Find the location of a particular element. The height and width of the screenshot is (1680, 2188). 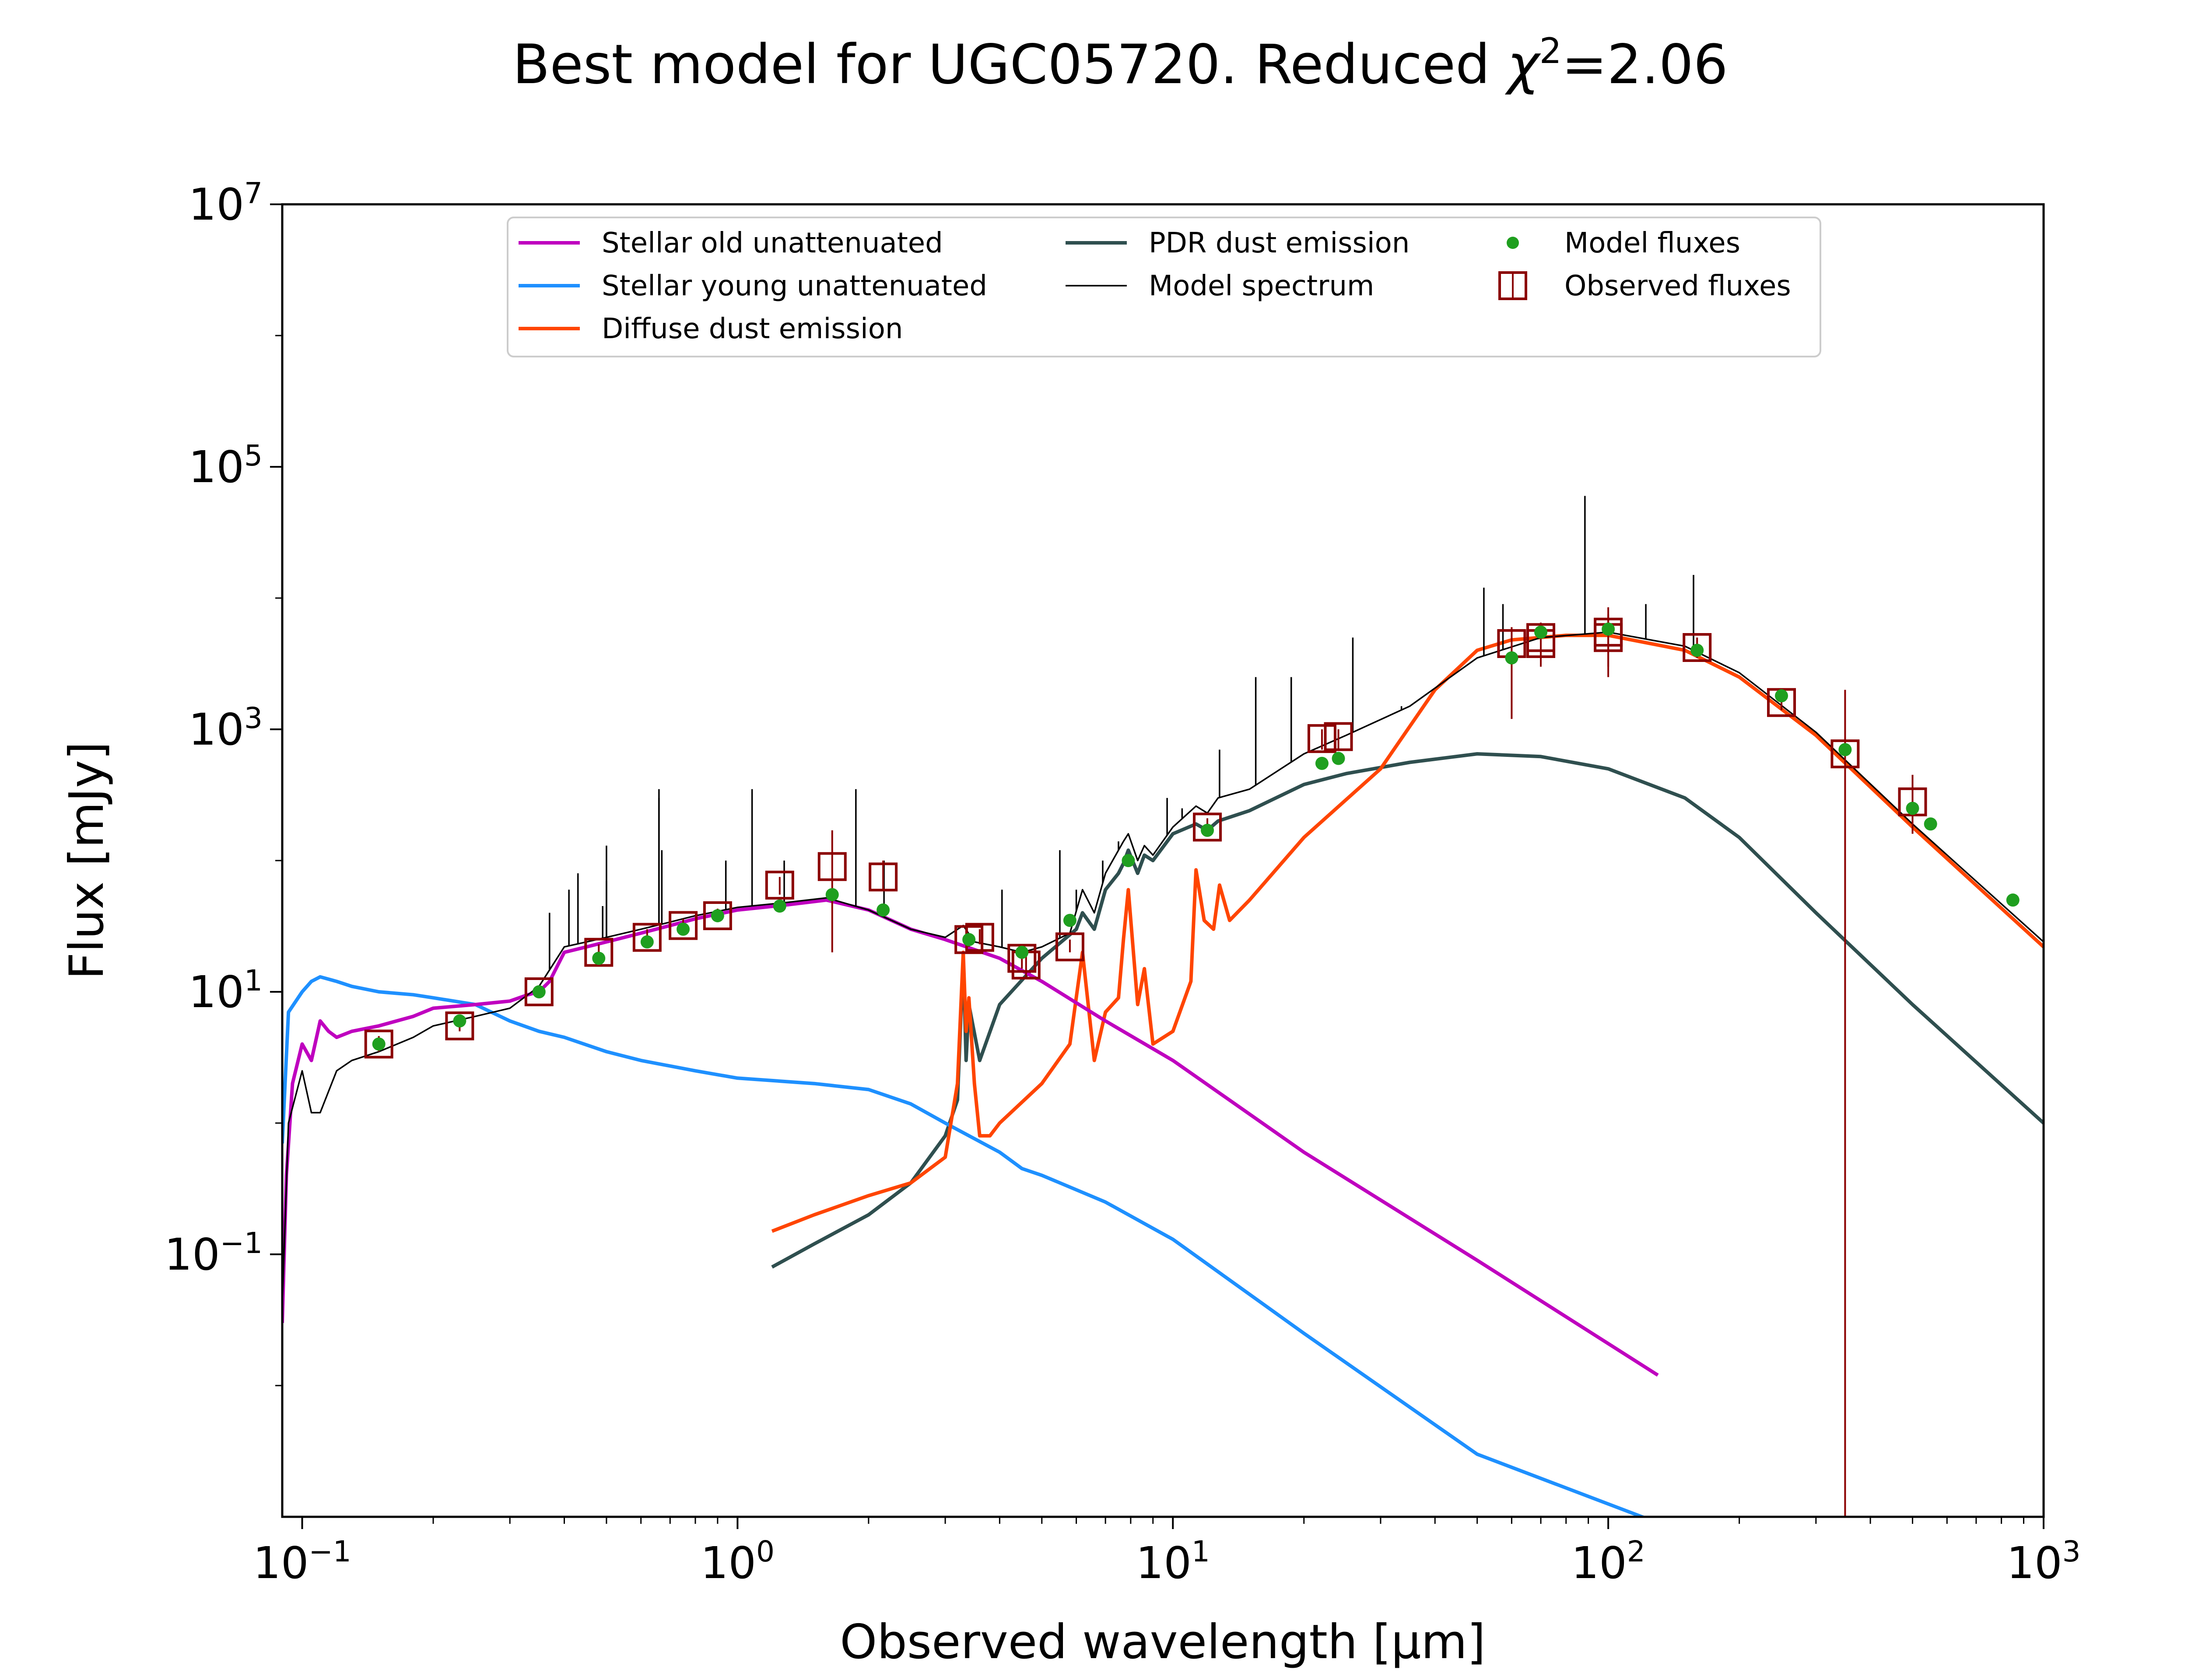

legend-item-observed-fluxes: Observed fluxes is located at coordinates (1645, 286).